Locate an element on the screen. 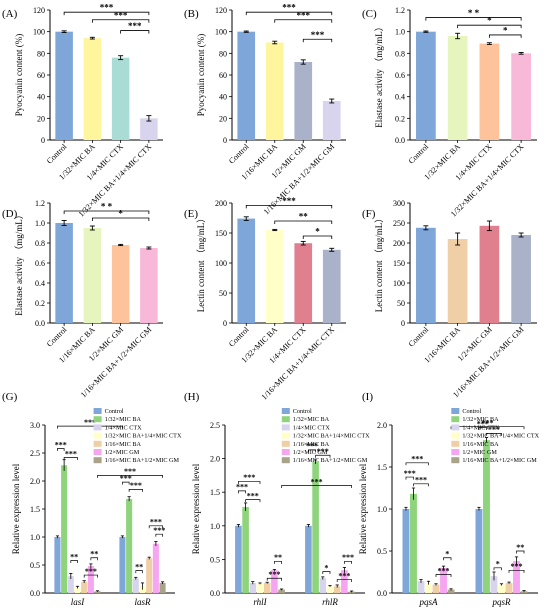  legend-entry: 1/32×MIC BA is located at coordinates (480, 419).